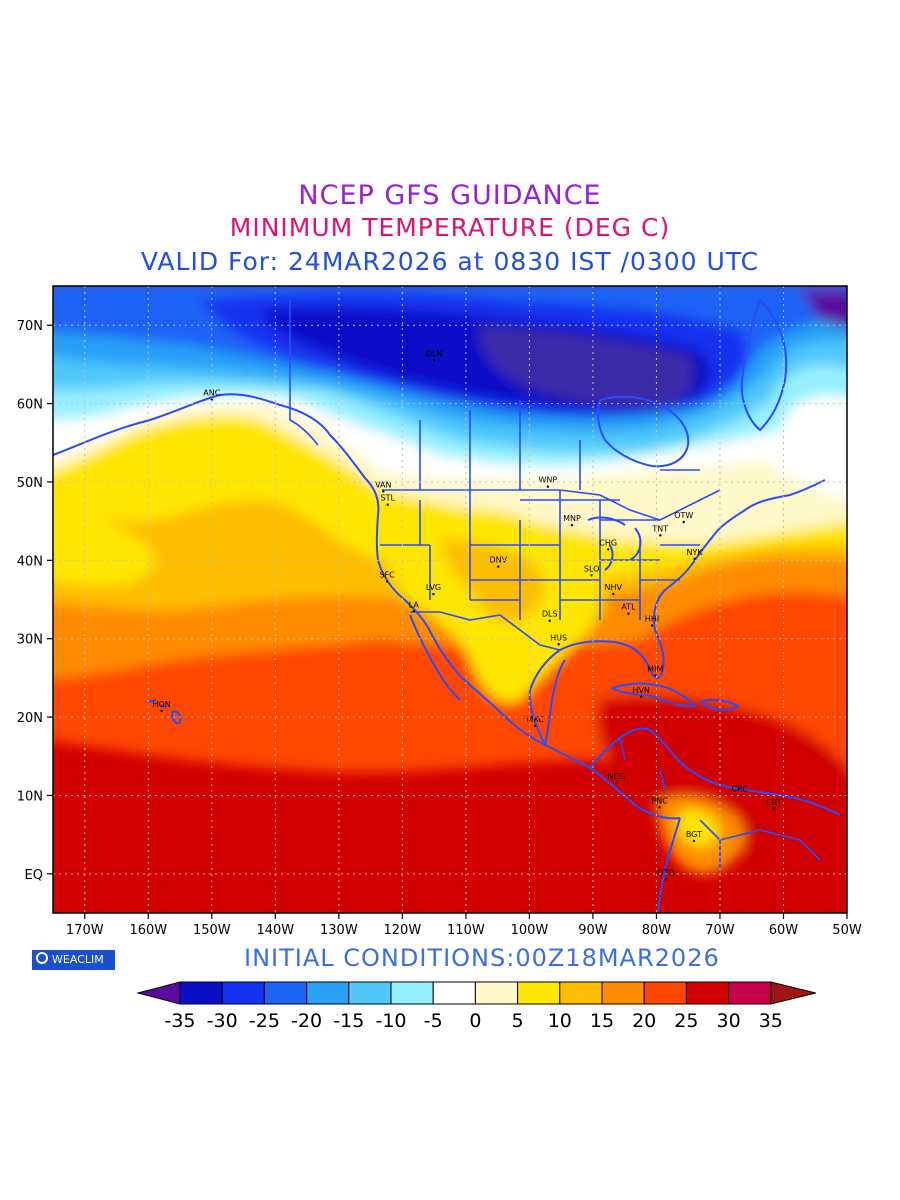  I want to click on city-label: NYK, so click(694, 552).